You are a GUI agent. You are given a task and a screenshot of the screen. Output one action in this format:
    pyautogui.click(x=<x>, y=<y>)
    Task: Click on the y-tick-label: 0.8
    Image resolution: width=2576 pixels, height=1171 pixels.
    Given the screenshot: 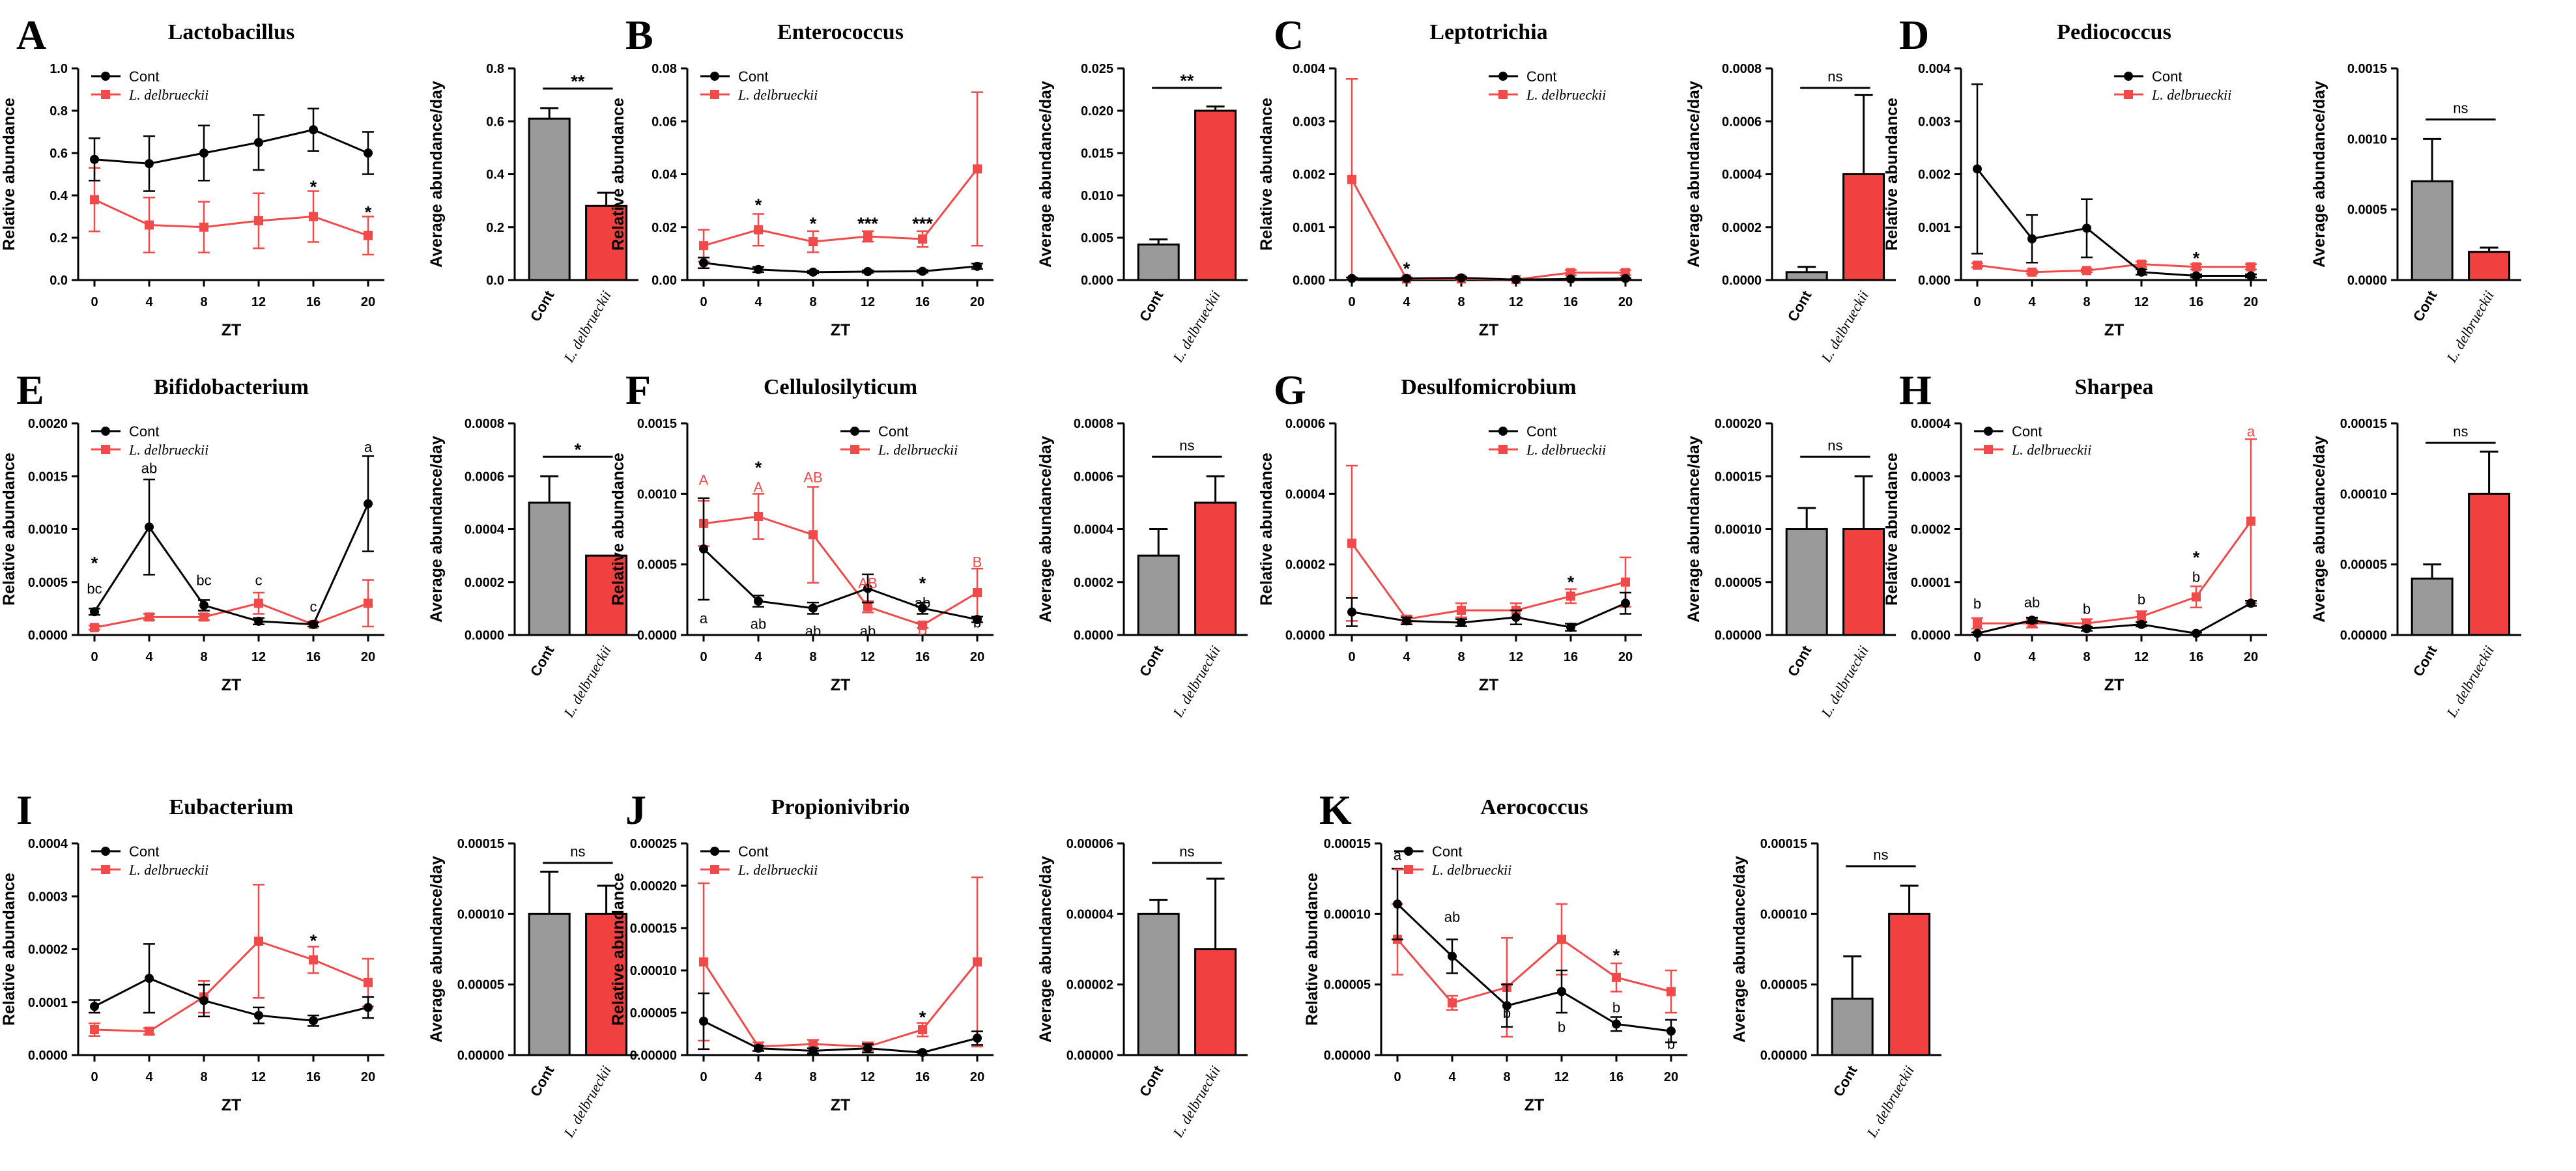 What is the action you would take?
    pyautogui.click(x=59, y=111)
    